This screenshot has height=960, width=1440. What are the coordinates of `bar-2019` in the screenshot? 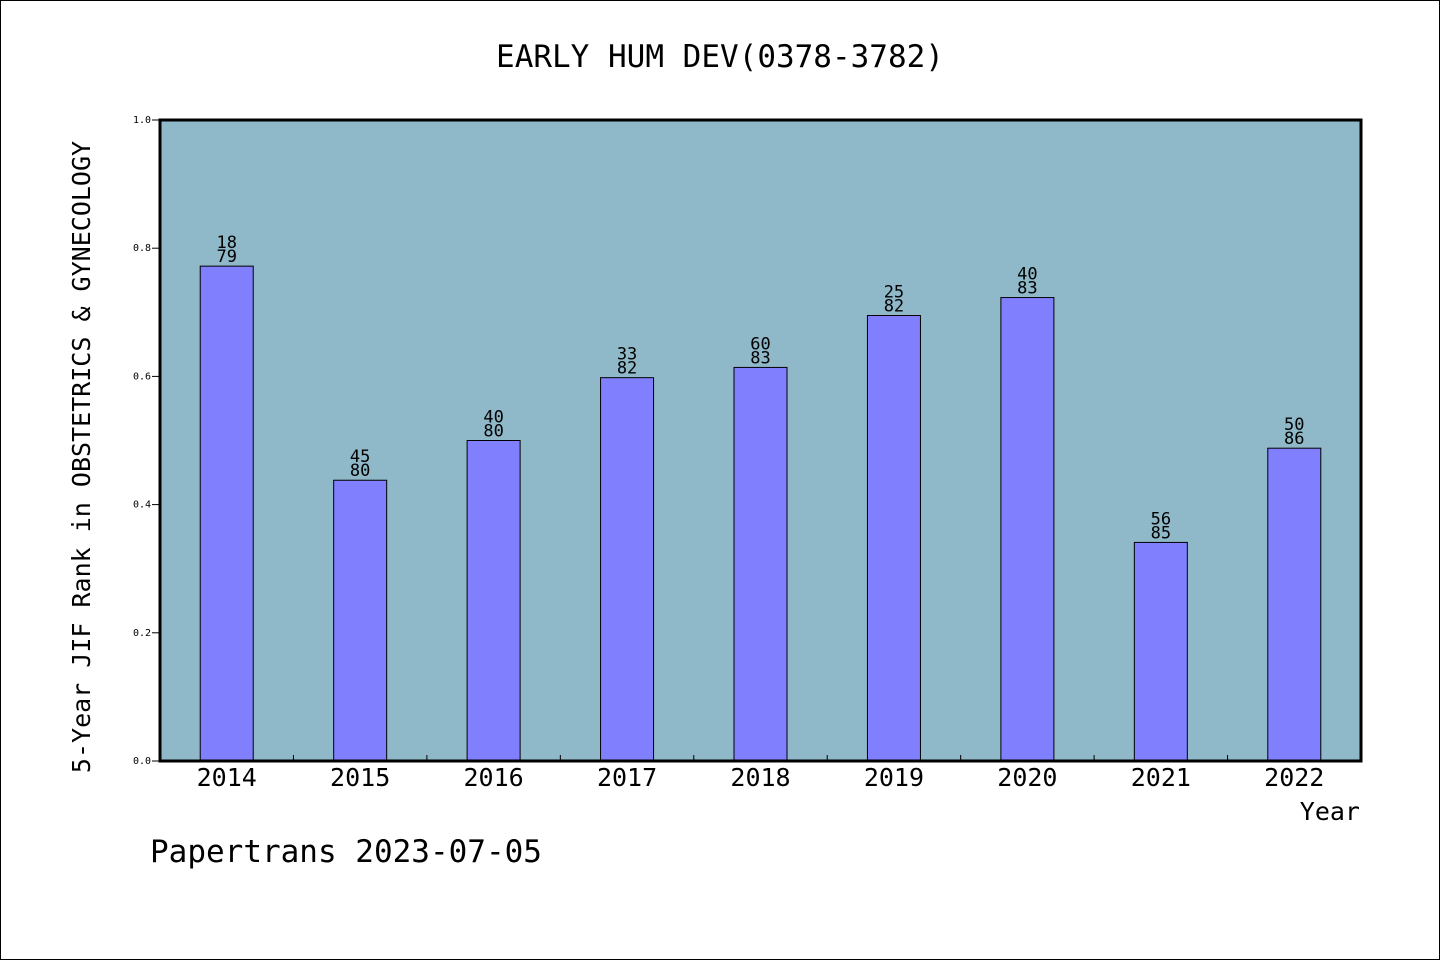 It's located at (893, 538).